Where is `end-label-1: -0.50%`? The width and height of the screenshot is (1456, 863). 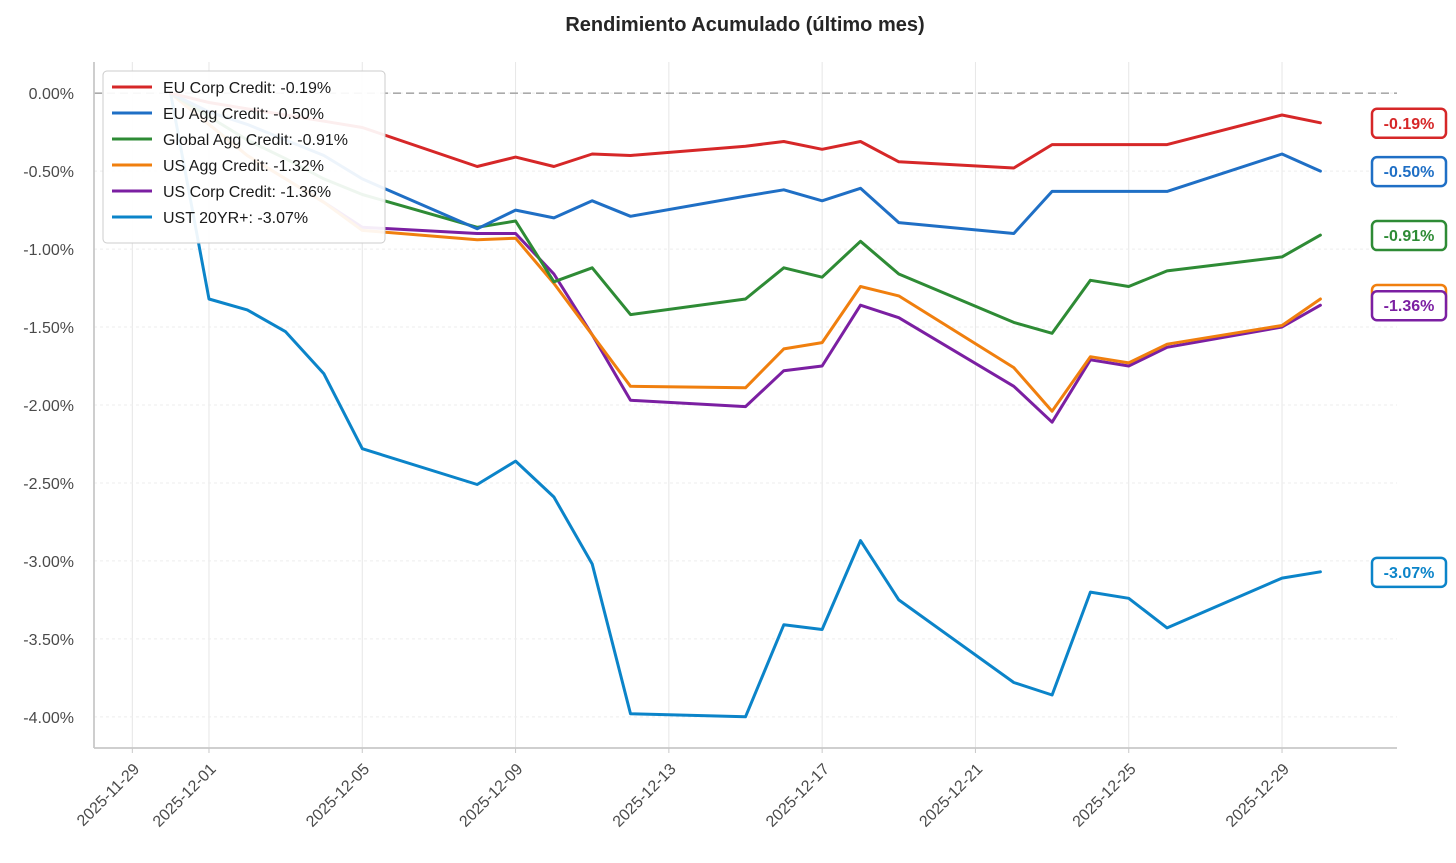
end-label-1: -0.50% is located at coordinates (1409, 171).